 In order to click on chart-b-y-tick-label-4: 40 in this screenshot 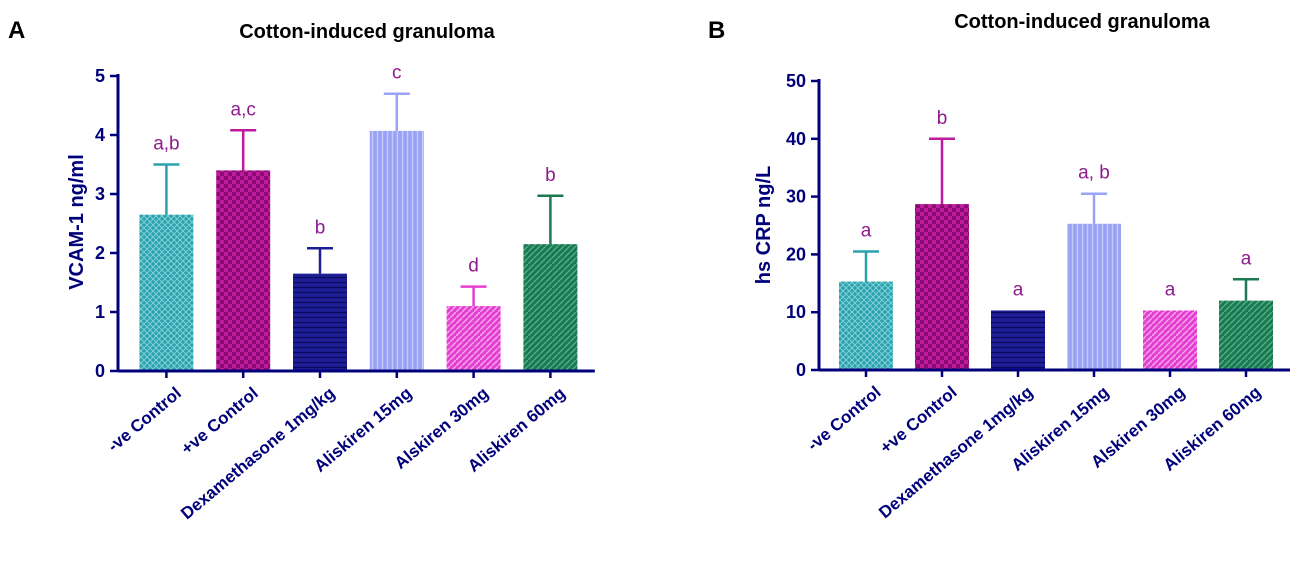, I will do `click(796, 139)`.